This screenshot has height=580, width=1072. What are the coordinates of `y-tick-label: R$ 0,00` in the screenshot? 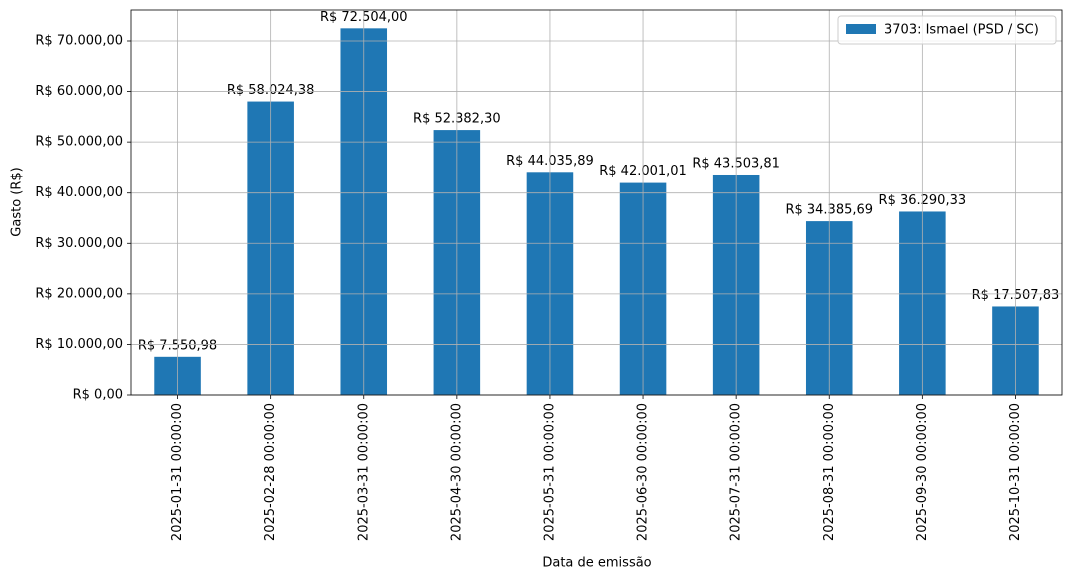 It's located at (98, 395).